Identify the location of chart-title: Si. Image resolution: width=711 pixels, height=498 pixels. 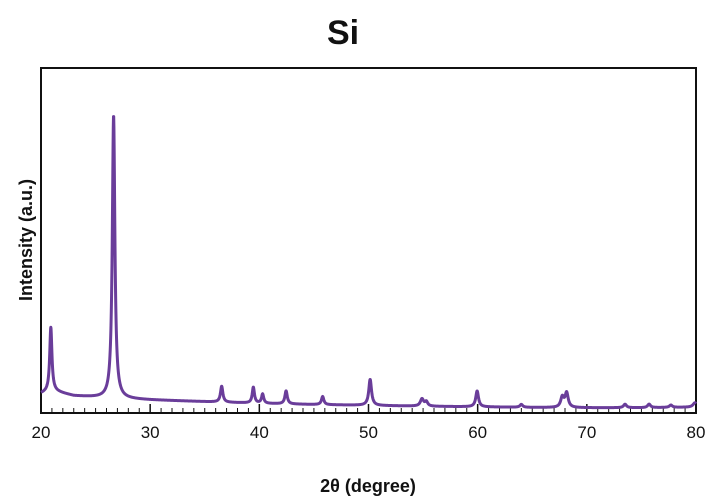
(343, 33).